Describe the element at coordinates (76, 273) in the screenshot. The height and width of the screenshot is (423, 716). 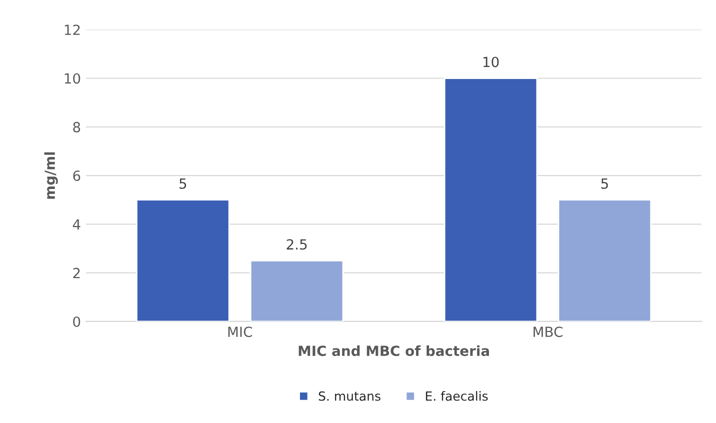
I see `y-tick-label: 2` at that location.